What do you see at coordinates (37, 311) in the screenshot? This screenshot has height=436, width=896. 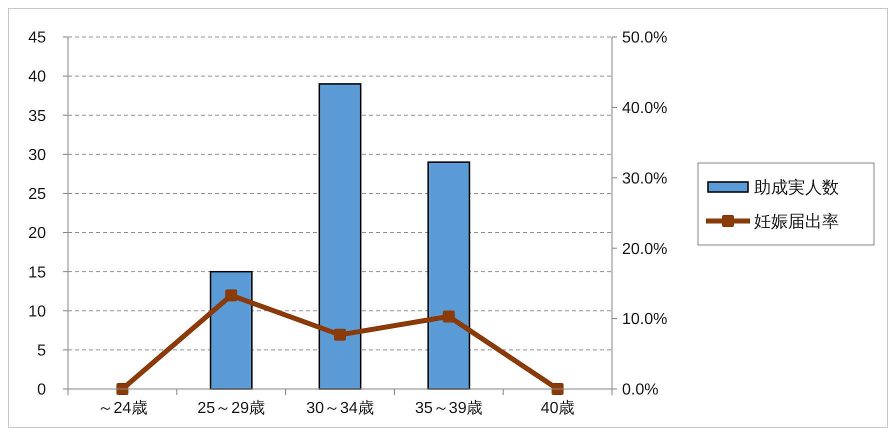 I see `y-tick-label: 10` at bounding box center [37, 311].